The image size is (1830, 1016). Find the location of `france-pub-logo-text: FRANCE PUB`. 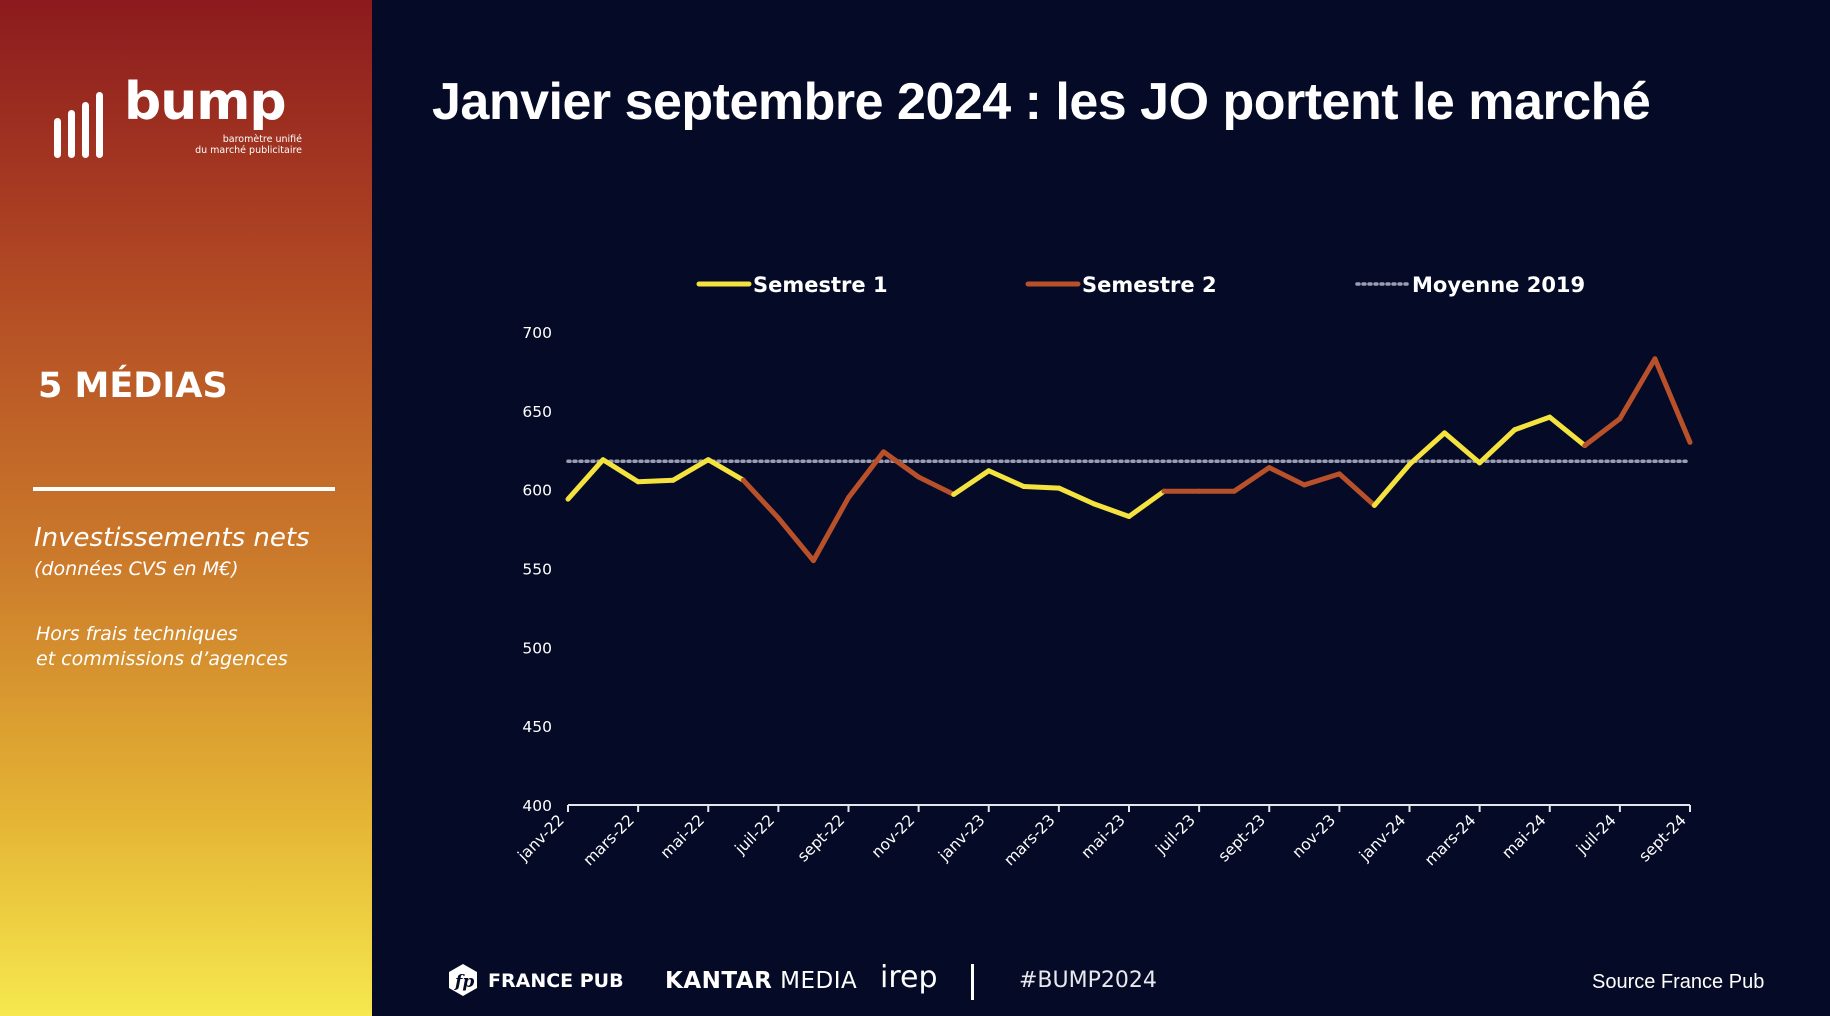

france-pub-logo-text: FRANCE PUB is located at coordinates (556, 981).